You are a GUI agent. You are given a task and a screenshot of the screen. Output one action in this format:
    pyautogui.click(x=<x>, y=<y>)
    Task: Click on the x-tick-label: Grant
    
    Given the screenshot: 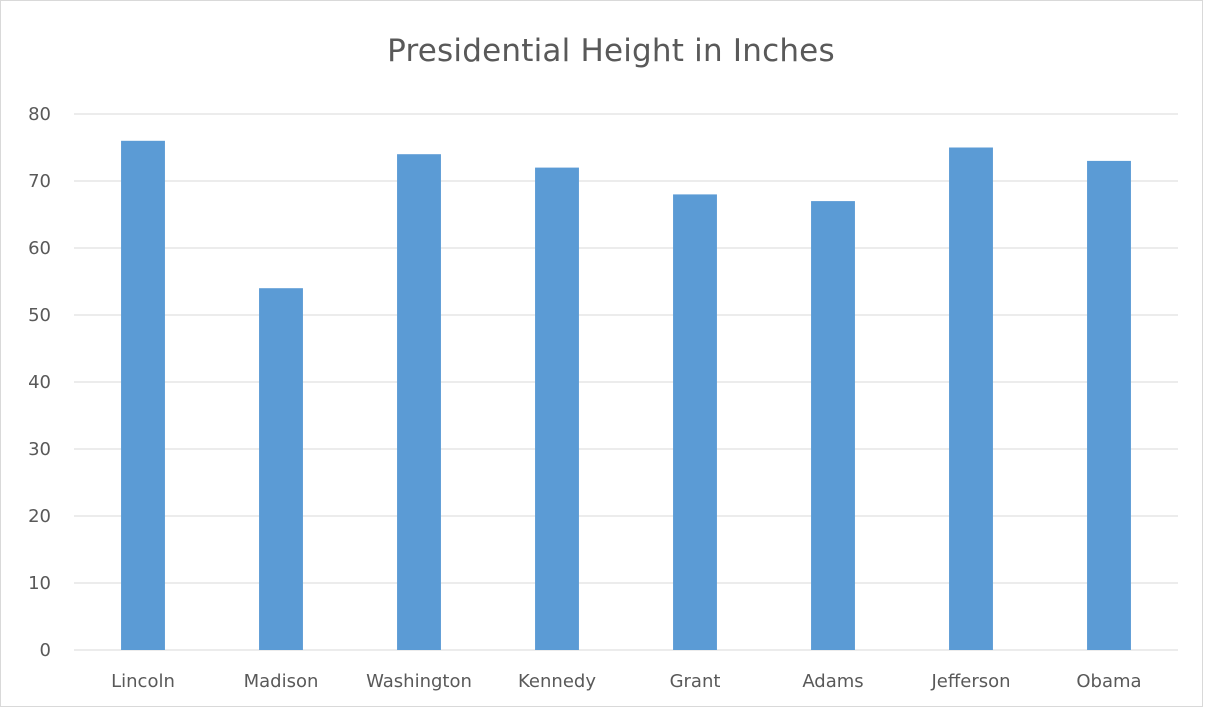 What is the action you would take?
    pyautogui.click(x=695, y=681)
    